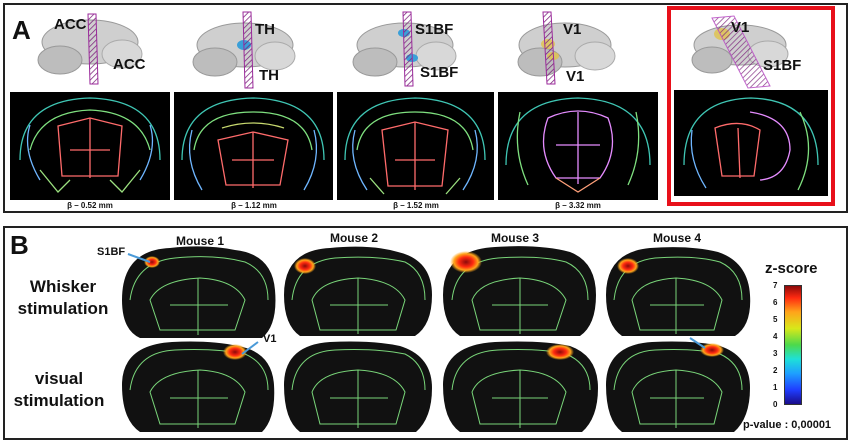  Describe the element at coordinates (152, 262) in the screenshot. I see `activation-mouse1-whisker` at that location.